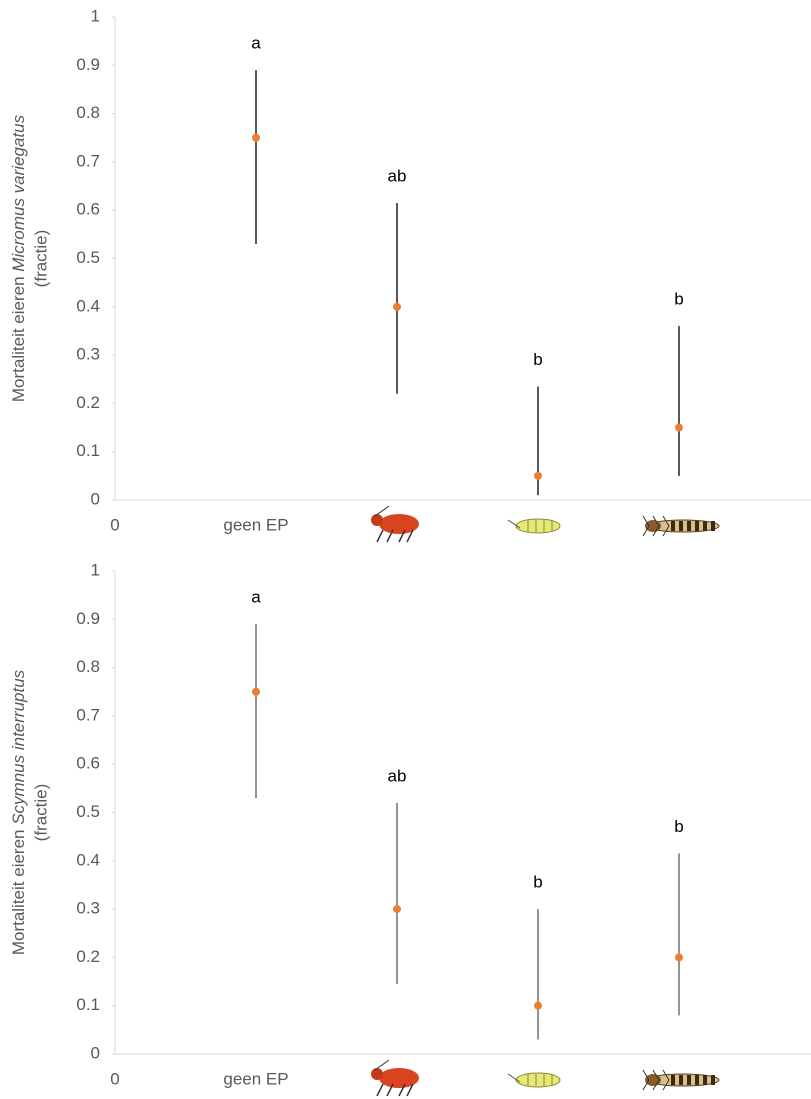 The width and height of the screenshot is (811, 1099). I want to click on y-axis-label: Mortaliteit eieren Scymnus interruptus, so click(18, 812).